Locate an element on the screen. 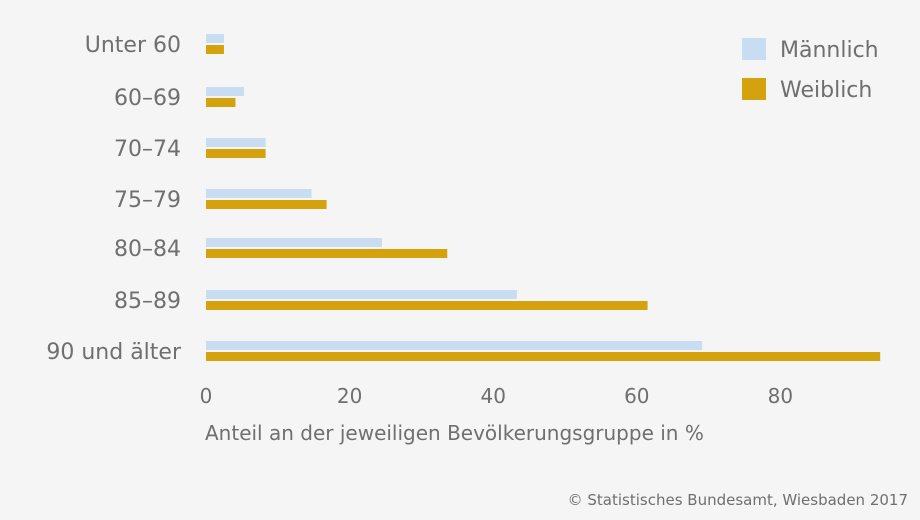 The image size is (920, 520). x-tick-label: 40 is located at coordinates (492, 396).